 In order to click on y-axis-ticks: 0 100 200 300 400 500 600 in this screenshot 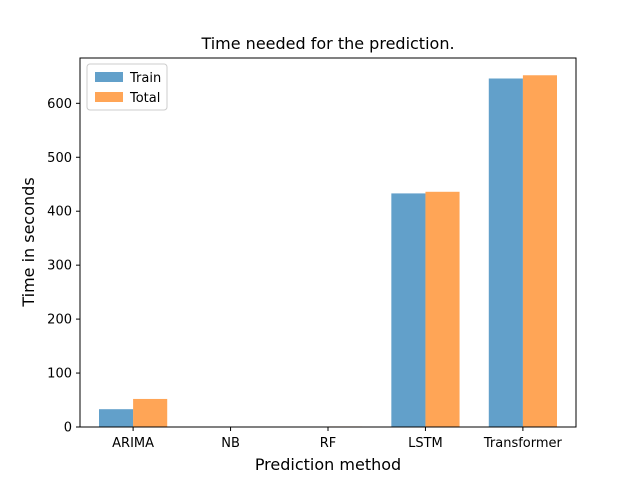, I will do `click(63, 266)`.